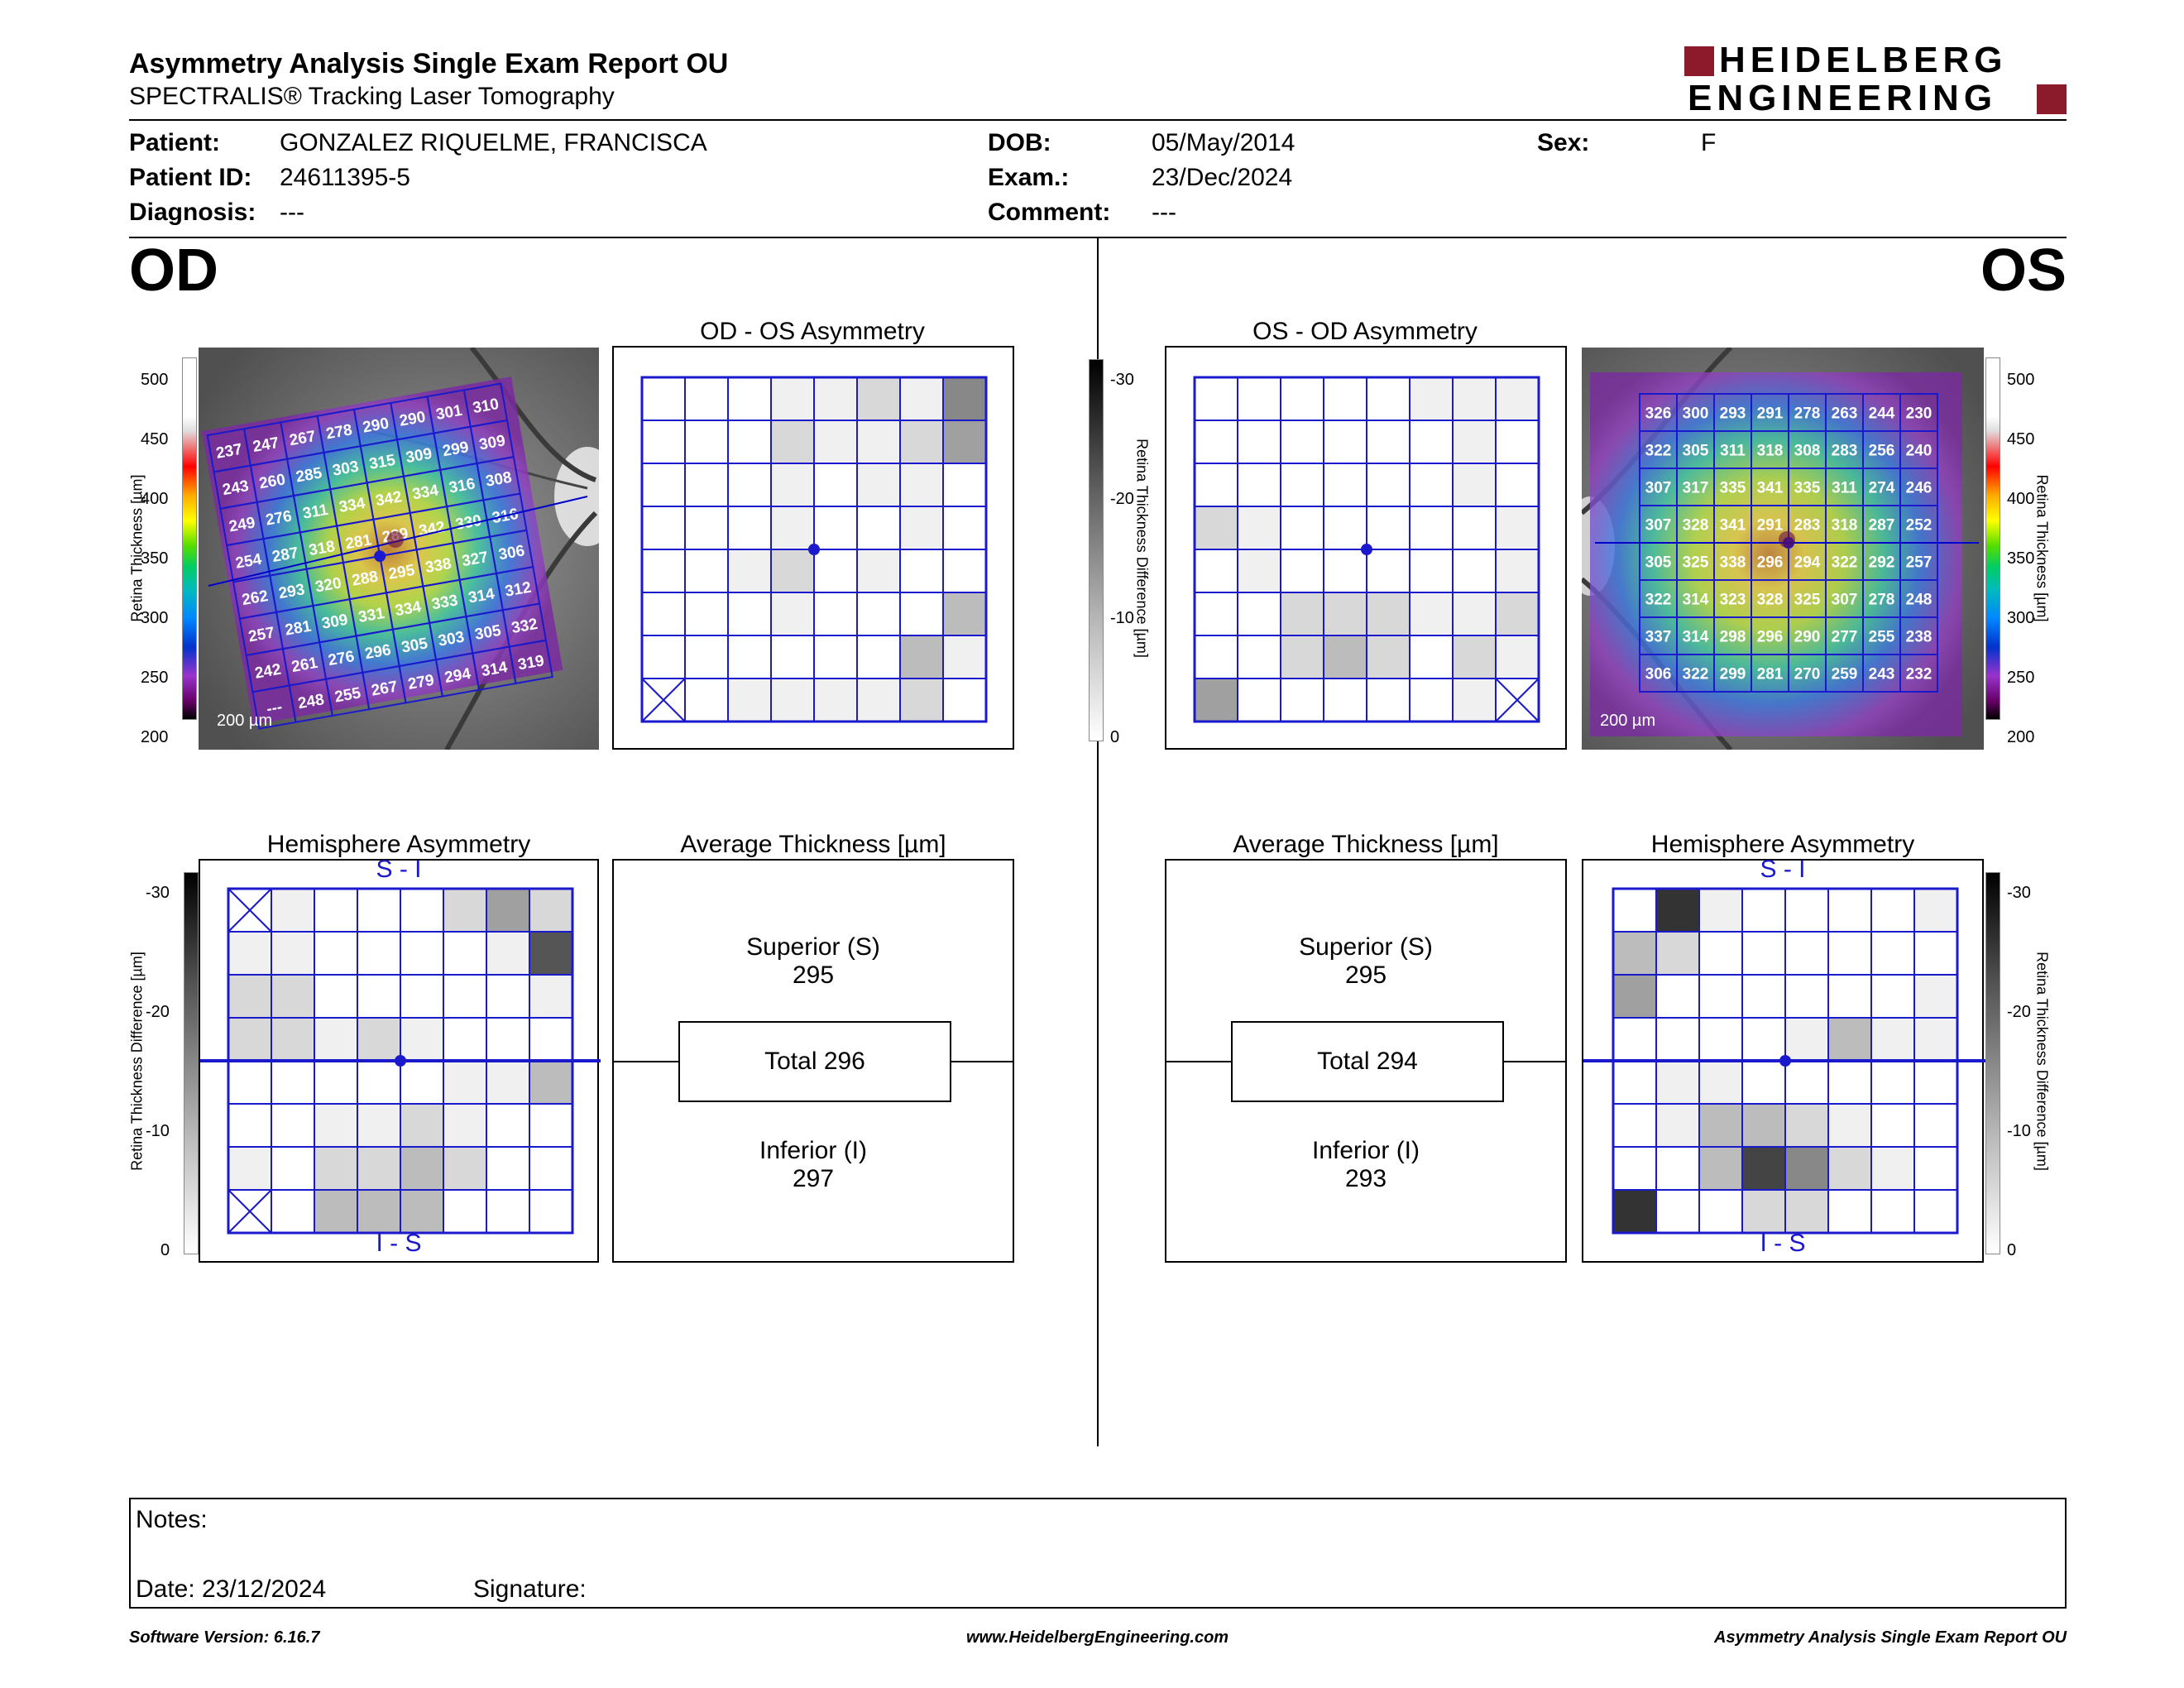 The image size is (2184, 1688). Describe the element at coordinates (1098, 120) in the screenshot. I see `header-divider` at that location.